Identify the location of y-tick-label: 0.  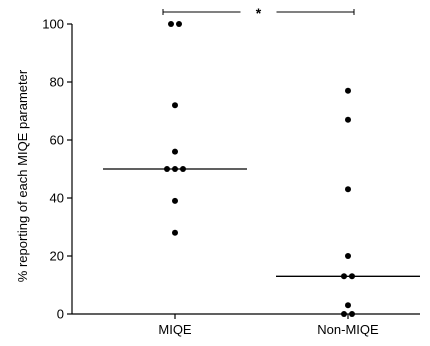
(60, 314).